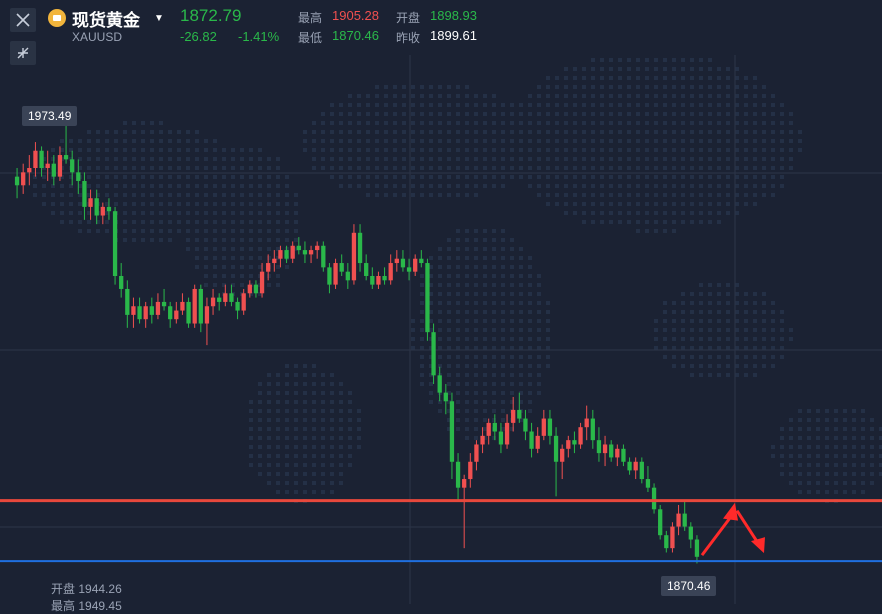 The height and width of the screenshot is (614, 882). What do you see at coordinates (23, 20) in the screenshot?
I see `close-button` at bounding box center [23, 20].